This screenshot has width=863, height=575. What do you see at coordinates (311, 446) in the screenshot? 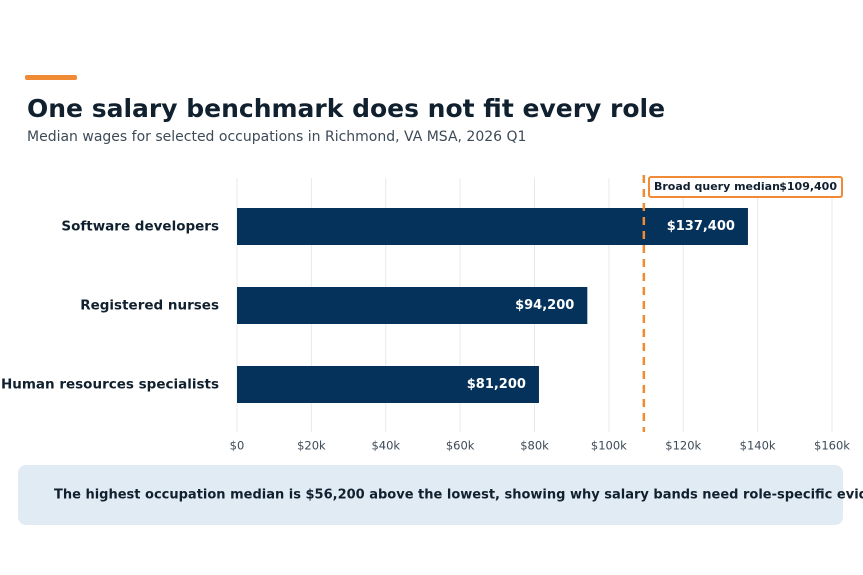
I see `x-tick-label: $20k` at bounding box center [311, 446].